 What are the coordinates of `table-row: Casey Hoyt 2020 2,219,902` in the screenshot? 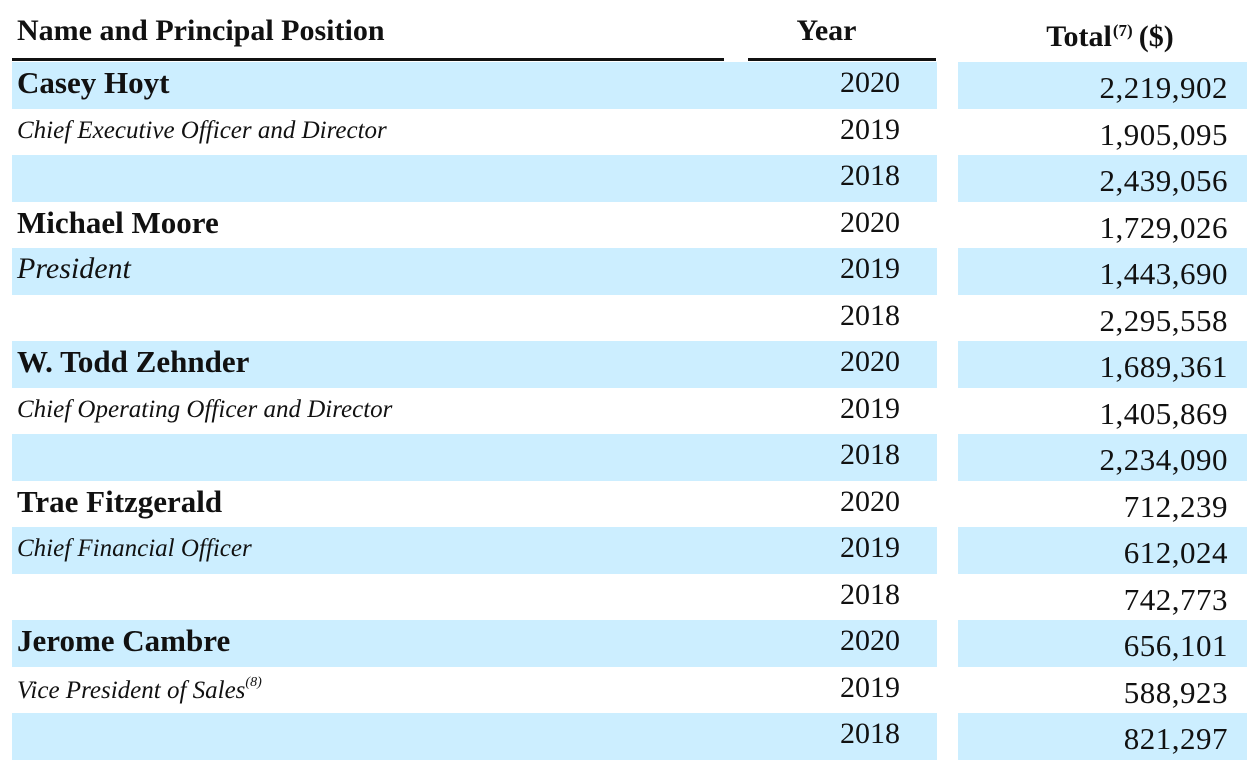 It's located at (627, 85).